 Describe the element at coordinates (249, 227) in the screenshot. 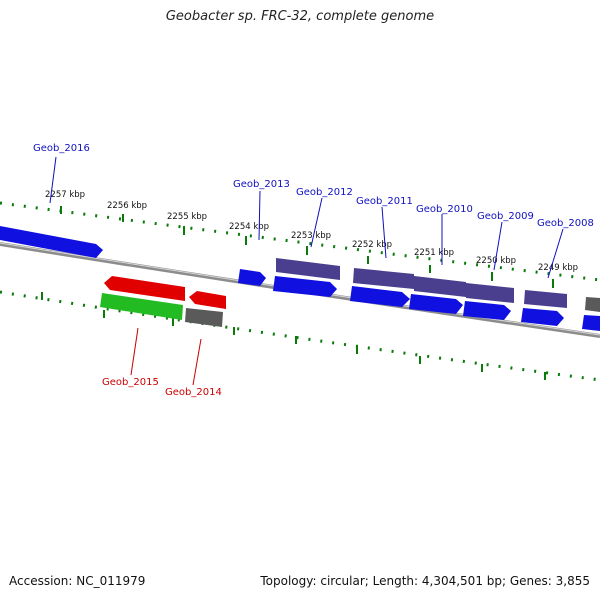

I see `kbp-label: 2254 kbp` at that location.